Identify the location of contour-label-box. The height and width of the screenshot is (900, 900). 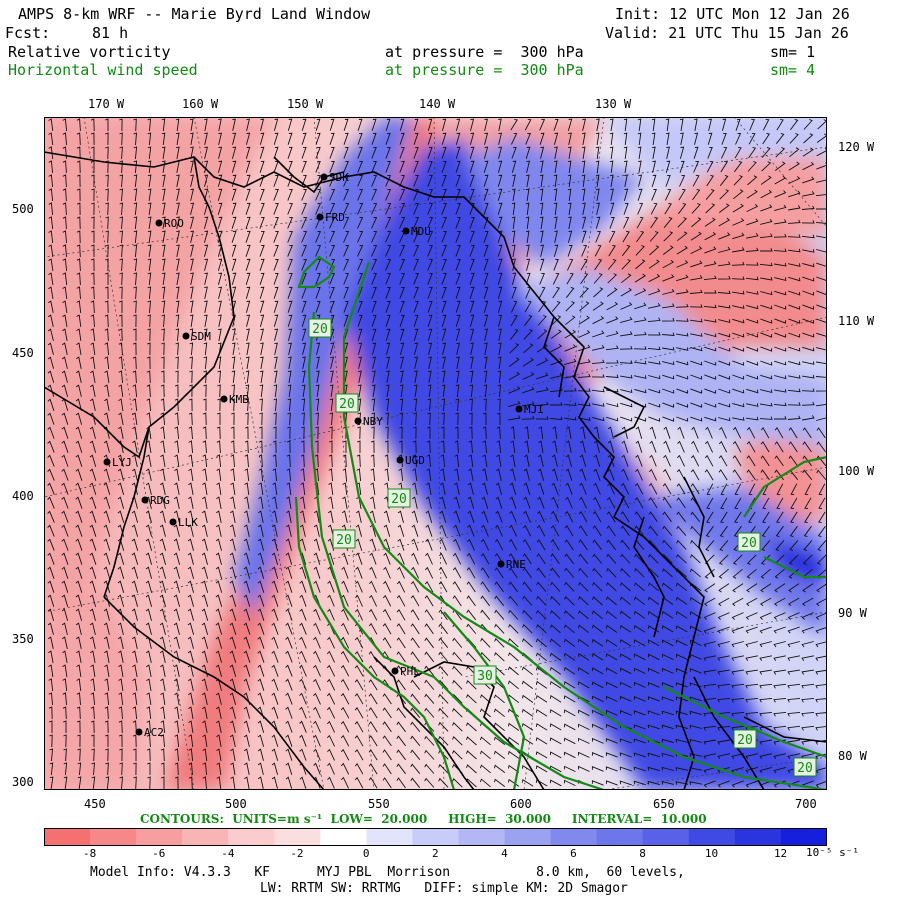
(745, 739).